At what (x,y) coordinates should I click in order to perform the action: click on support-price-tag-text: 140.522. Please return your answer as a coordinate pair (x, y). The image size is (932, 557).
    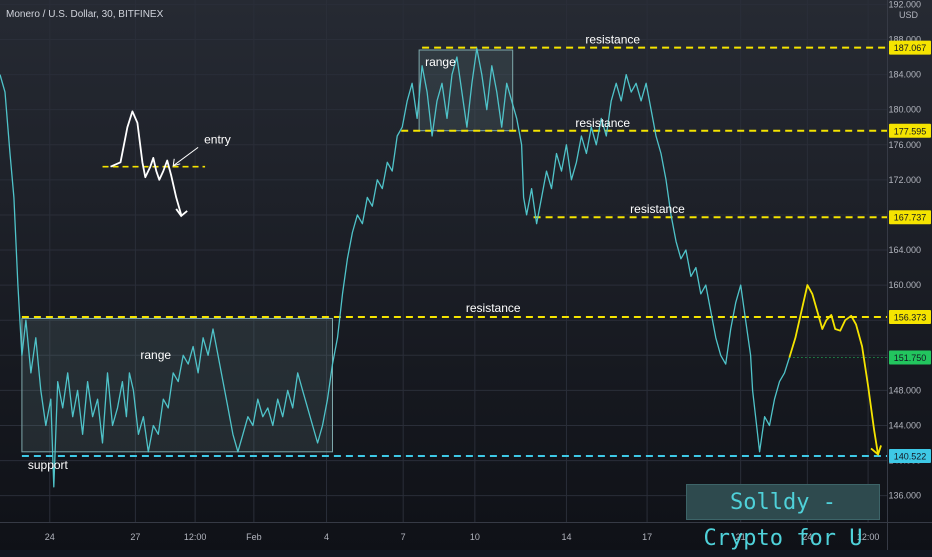
    Looking at the image, I should click on (910, 457).